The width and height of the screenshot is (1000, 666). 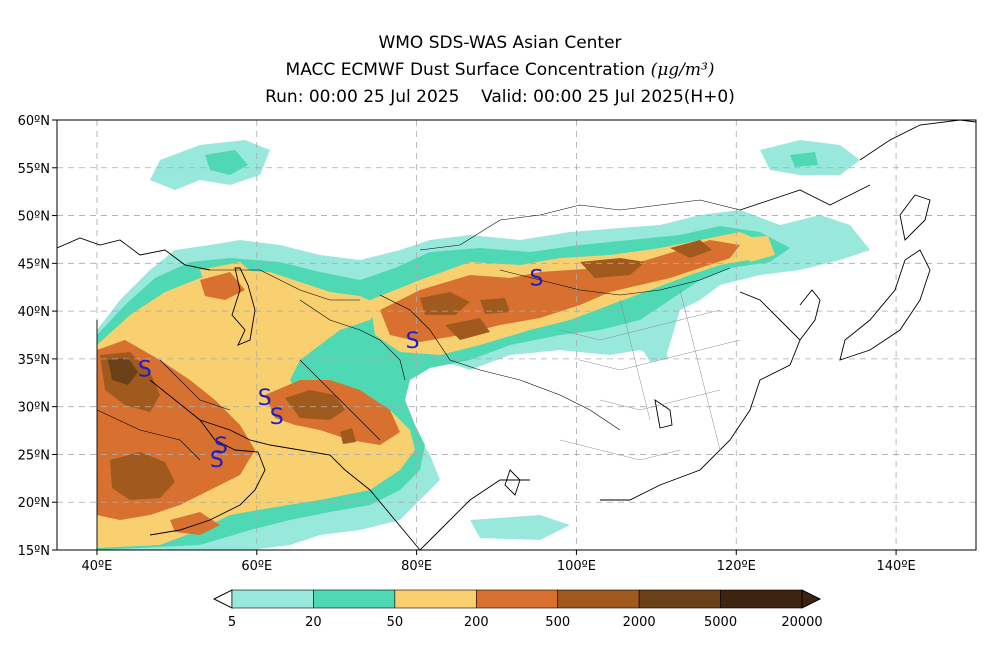 What do you see at coordinates (362, 97) in the screenshot?
I see `run-time: Run: 00:00 25 Jul 2025` at bounding box center [362, 97].